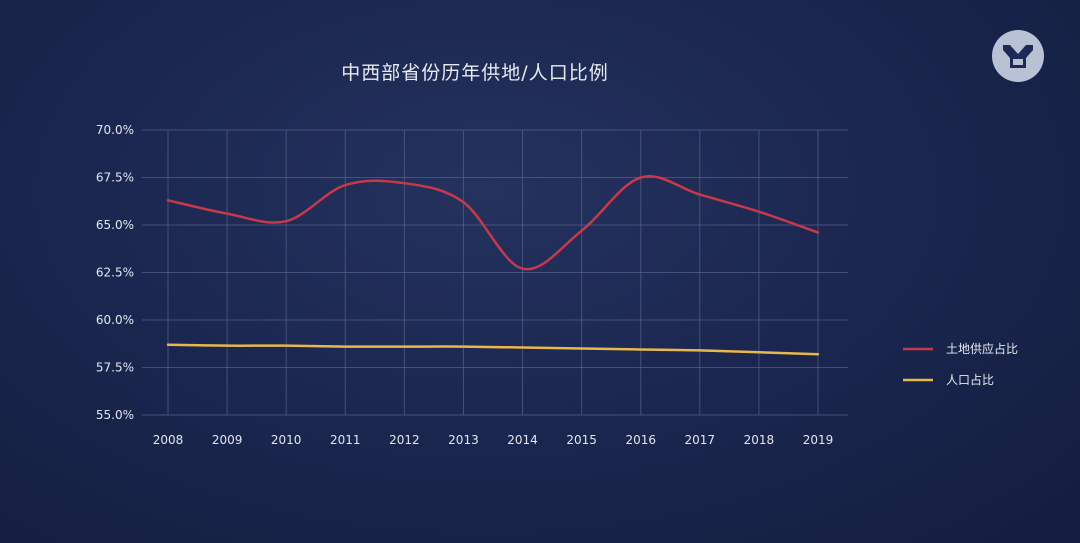 Image resolution: width=1080 pixels, height=543 pixels. Describe the element at coordinates (522, 440) in the screenshot. I see `x-tick-label: 2014` at that location.